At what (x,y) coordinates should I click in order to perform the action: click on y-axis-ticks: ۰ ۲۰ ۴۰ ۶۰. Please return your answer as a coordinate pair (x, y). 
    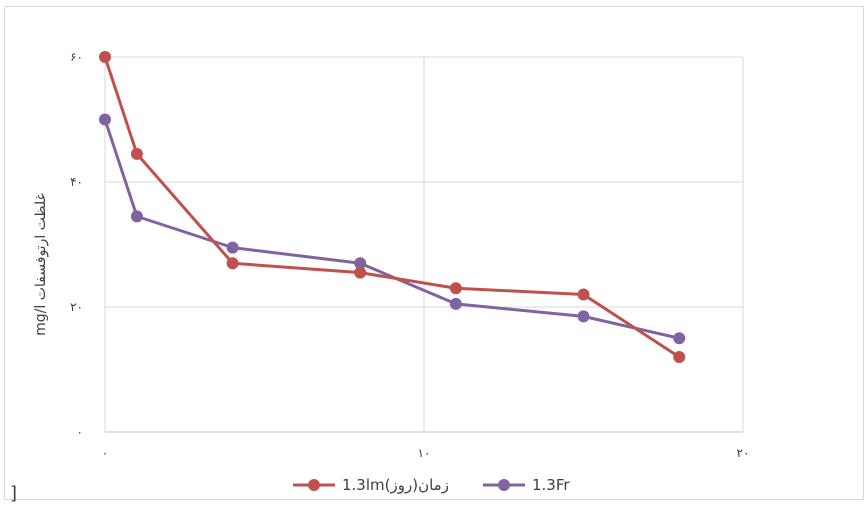
    Looking at the image, I should click on (76, 244).